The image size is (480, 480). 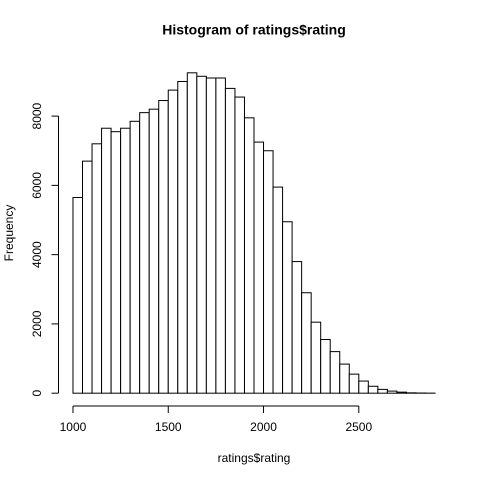 What do you see at coordinates (37, 115) in the screenshot?
I see `y-tick-label: 8000` at bounding box center [37, 115].